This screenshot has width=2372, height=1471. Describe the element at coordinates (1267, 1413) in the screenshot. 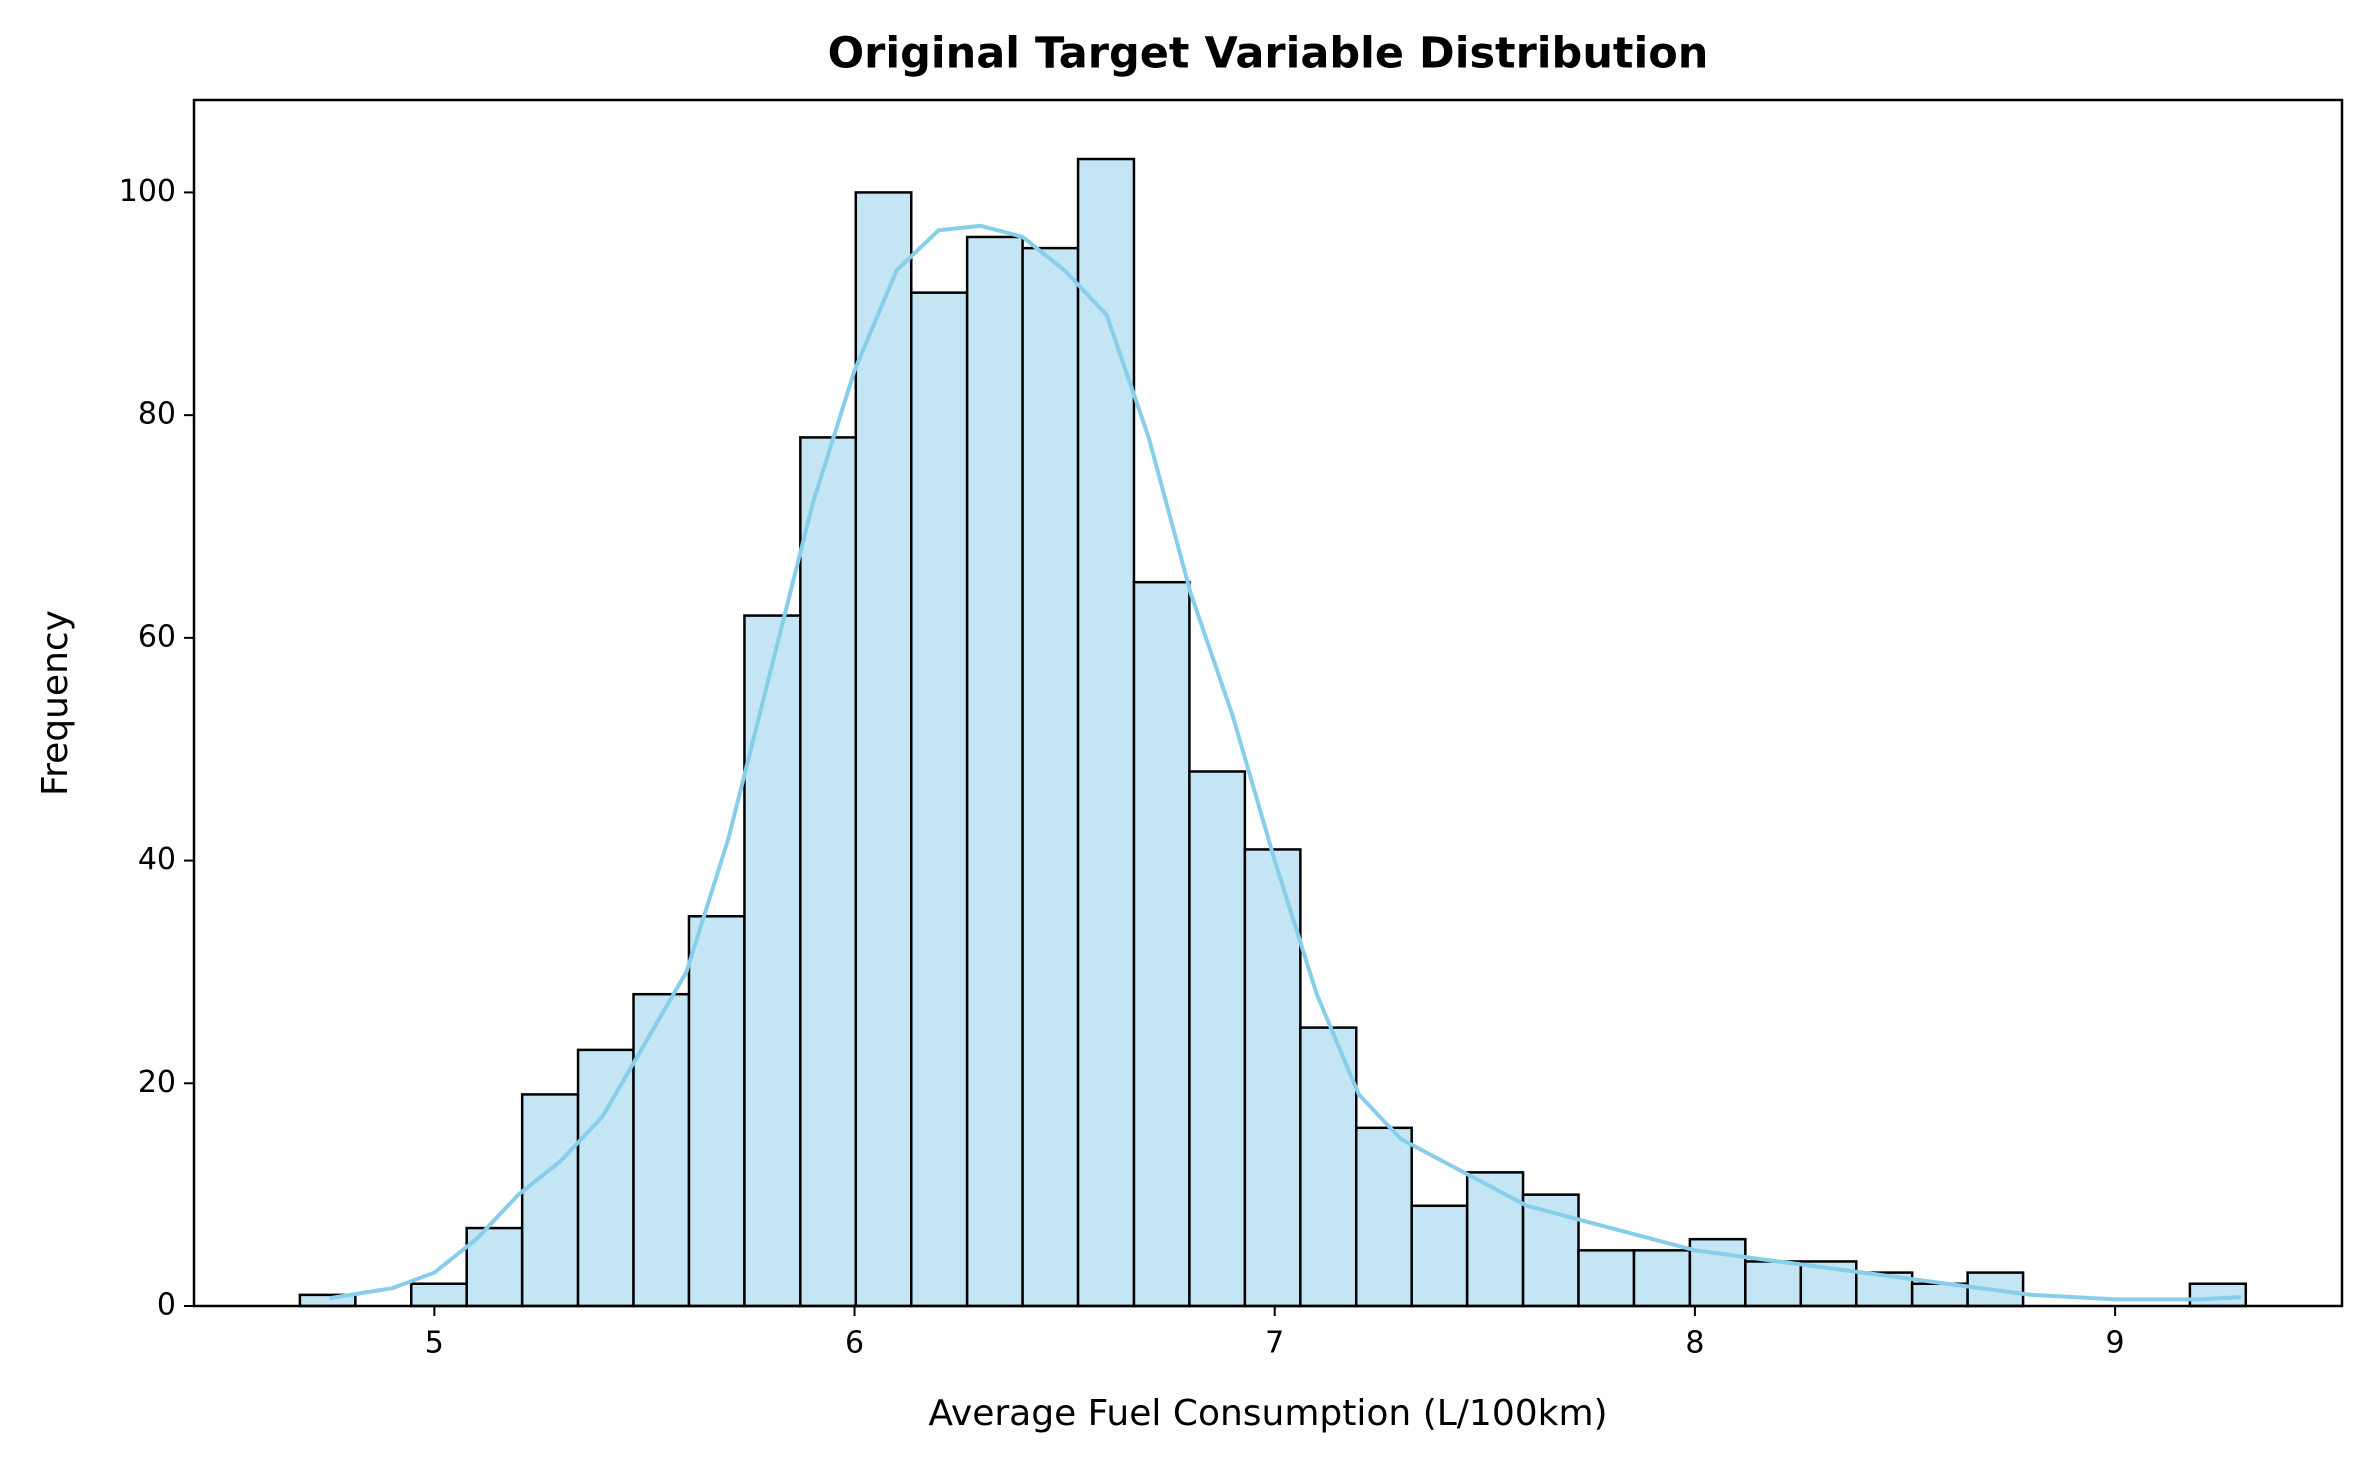

I see `x-axis-label: Average Fuel Consumption (L/100km)` at that location.